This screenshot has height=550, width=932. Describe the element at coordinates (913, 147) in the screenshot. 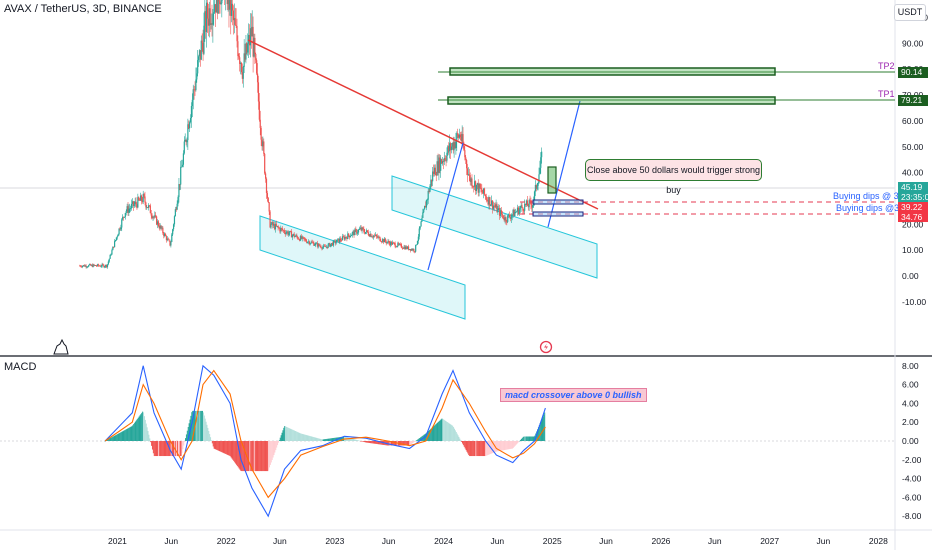

I see `price-tick-label: 50.00` at that location.